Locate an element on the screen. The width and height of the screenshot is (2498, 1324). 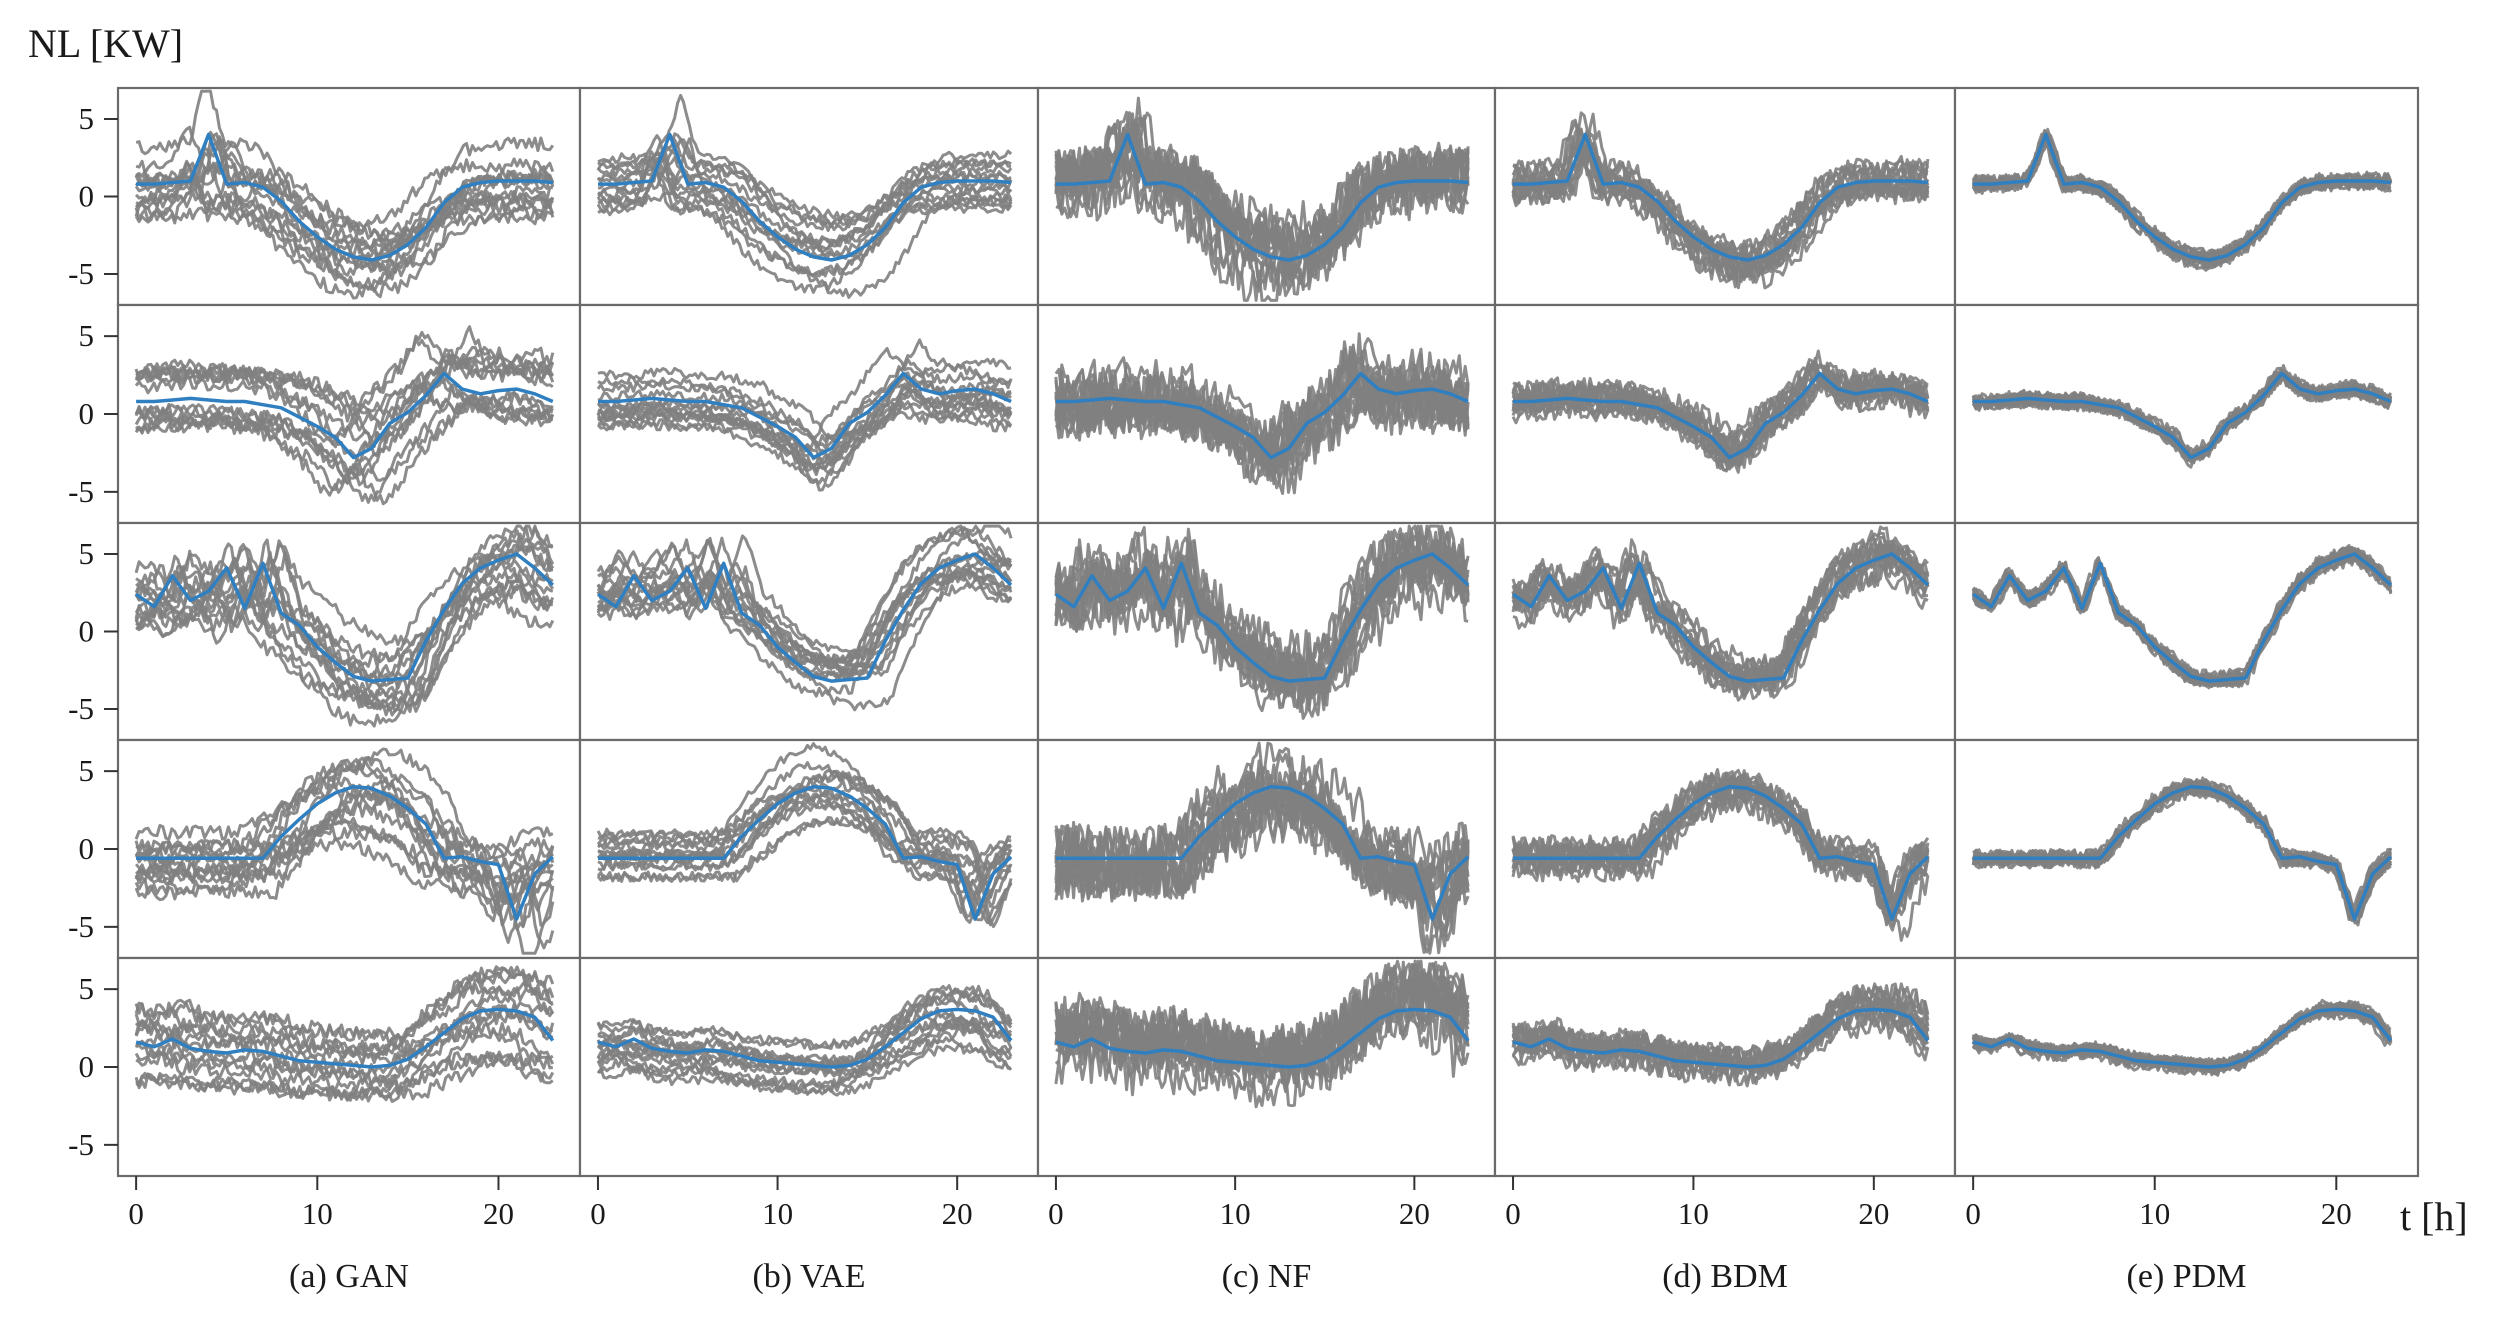
panel-frame is located at coordinates (2186, 849).